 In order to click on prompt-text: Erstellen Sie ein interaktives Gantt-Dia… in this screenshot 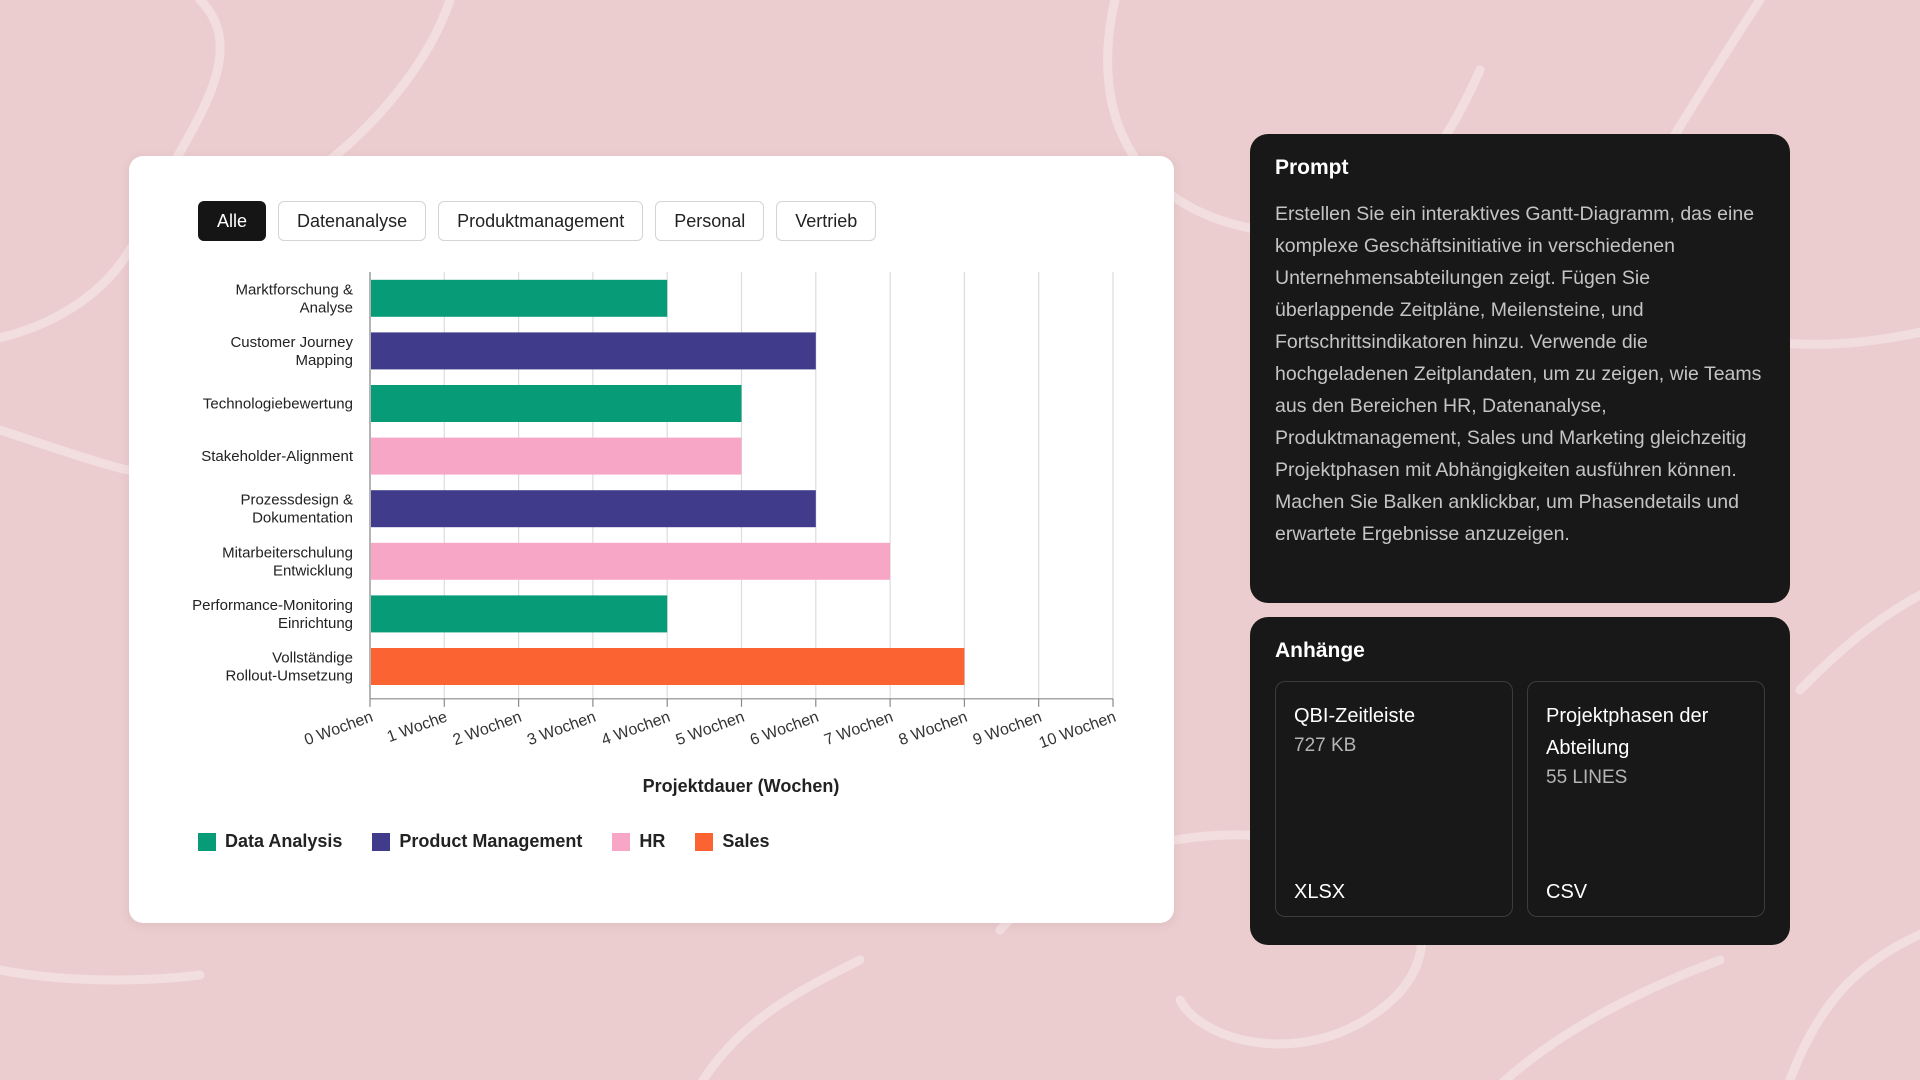, I will do `click(1518, 374)`.